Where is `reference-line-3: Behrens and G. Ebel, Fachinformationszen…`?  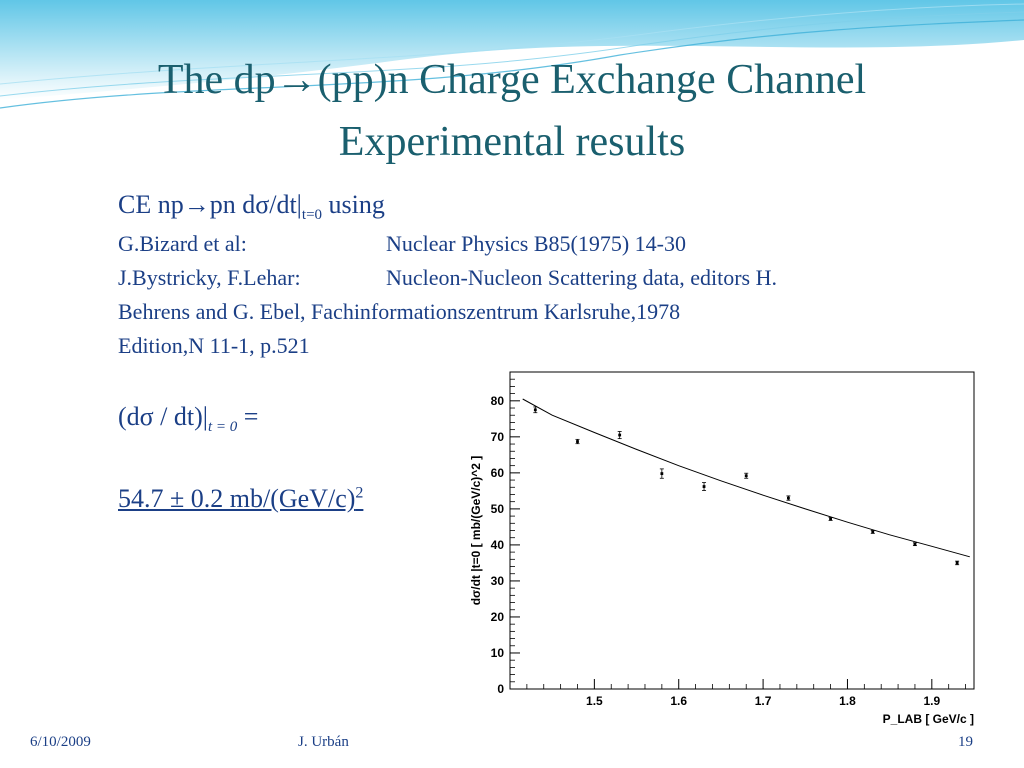
reference-line-3: Behrens and G. Ebel, Fachinformationszen… is located at coordinates (399, 311).